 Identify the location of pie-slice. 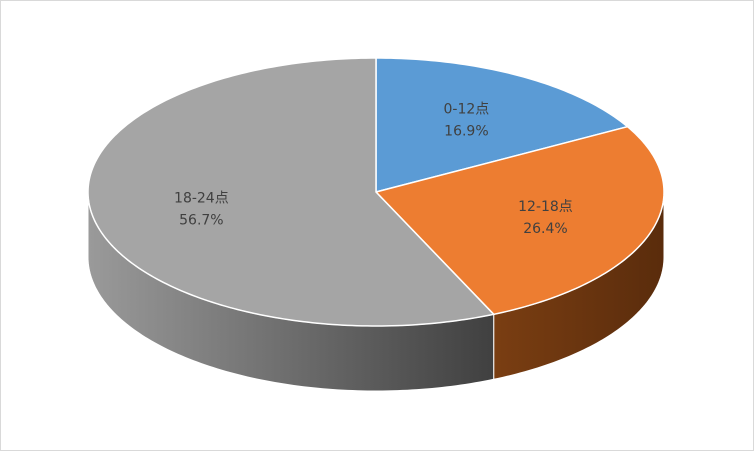
(502, 125).